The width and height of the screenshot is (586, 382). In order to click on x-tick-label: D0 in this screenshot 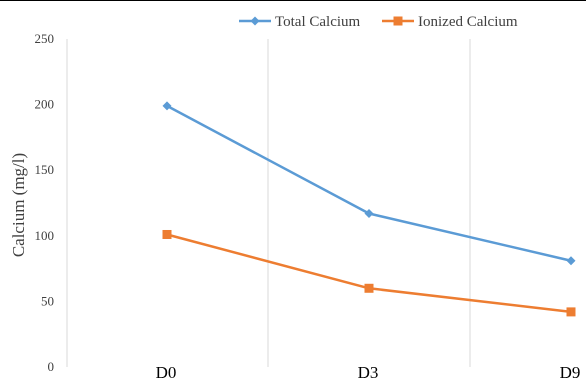, I will do `click(166, 372)`.